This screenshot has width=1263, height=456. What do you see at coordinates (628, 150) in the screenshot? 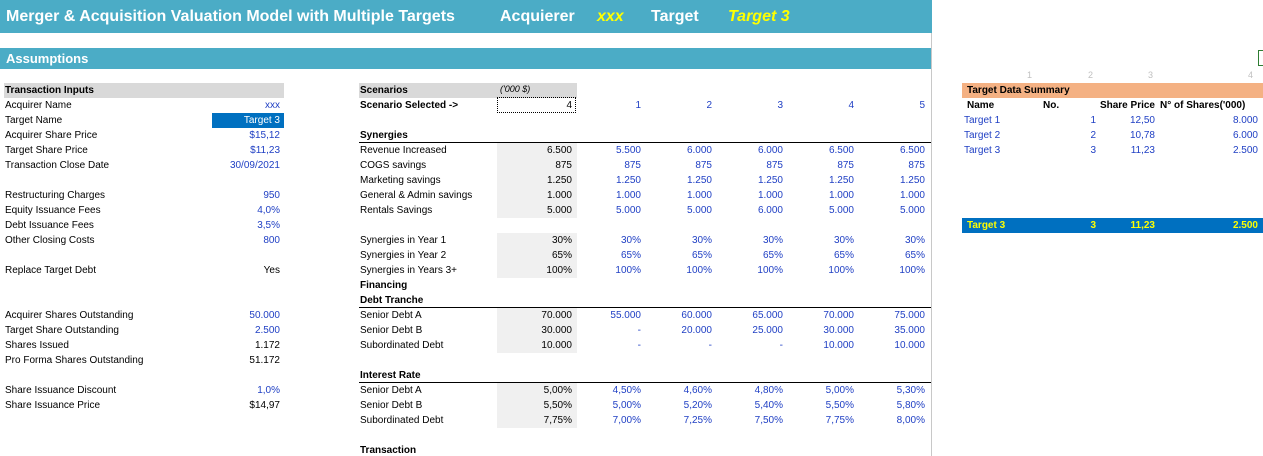
I see `scenario-cell: 5.500` at bounding box center [628, 150].